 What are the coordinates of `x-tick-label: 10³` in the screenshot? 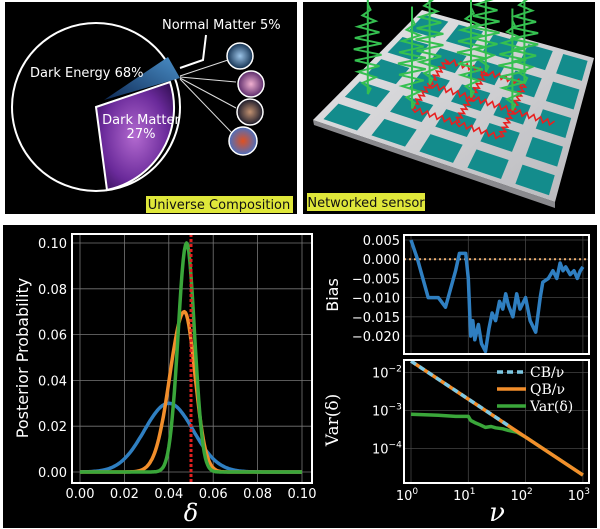 It's located at (579, 495).